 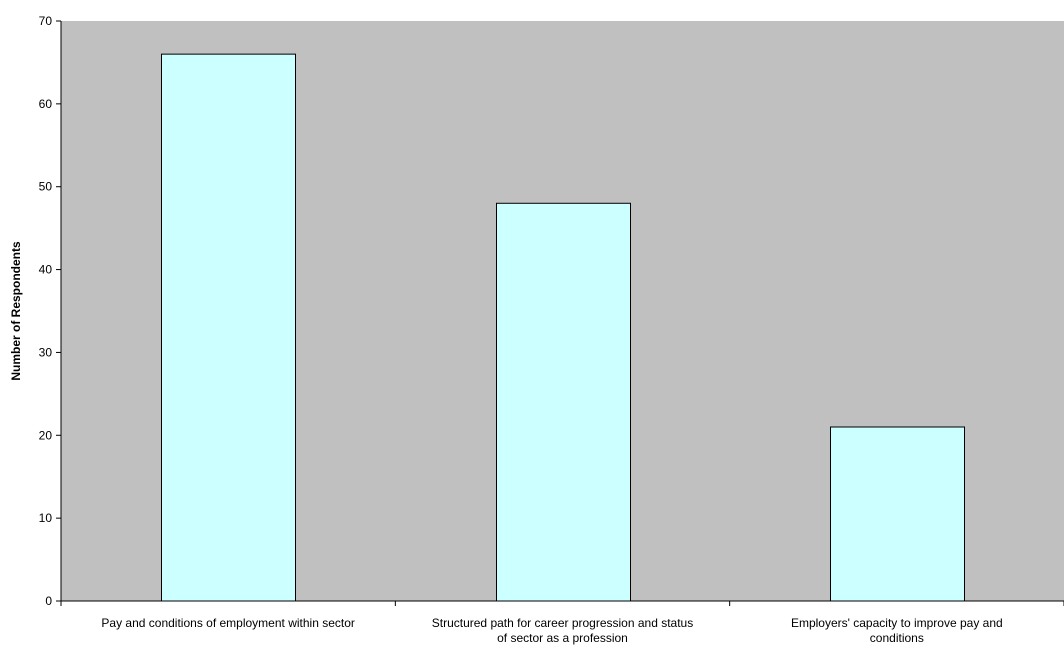 What do you see at coordinates (562, 603) in the screenshot?
I see `x-ticks-group` at bounding box center [562, 603].